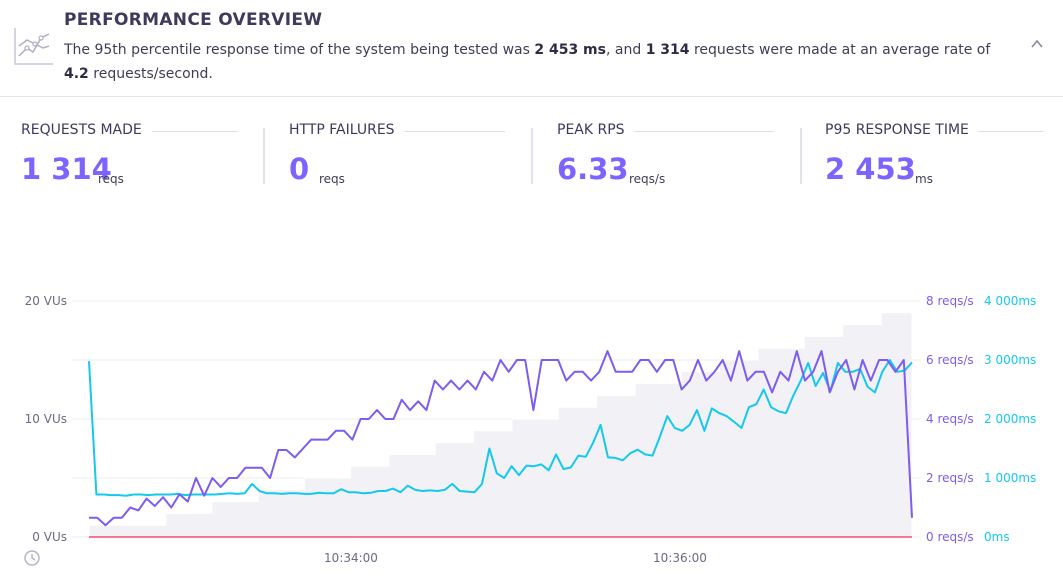  Describe the element at coordinates (33, 46) in the screenshot. I see `chart-line-icon` at that location.